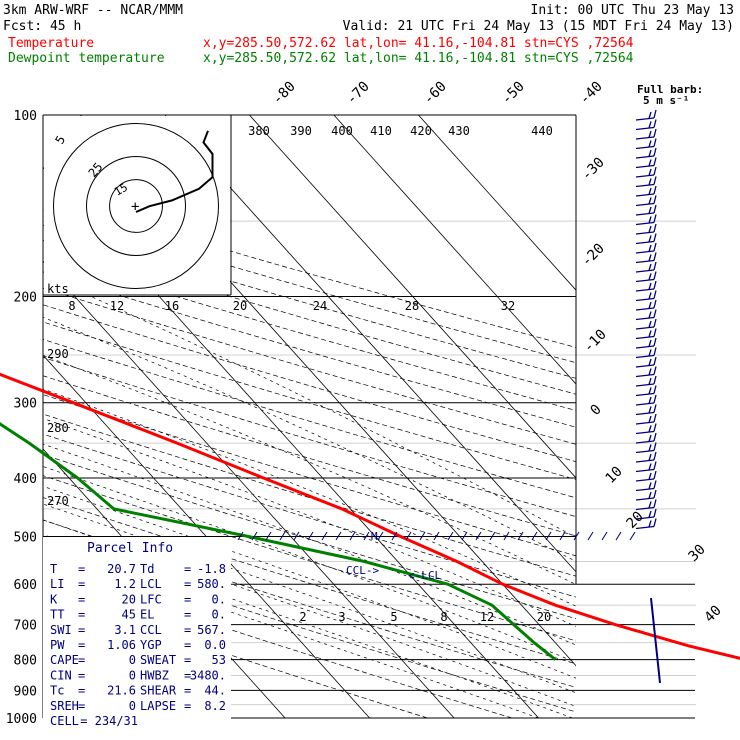 The width and height of the screenshot is (740, 740). I want to click on low-level-barbs, so click(655, 640).